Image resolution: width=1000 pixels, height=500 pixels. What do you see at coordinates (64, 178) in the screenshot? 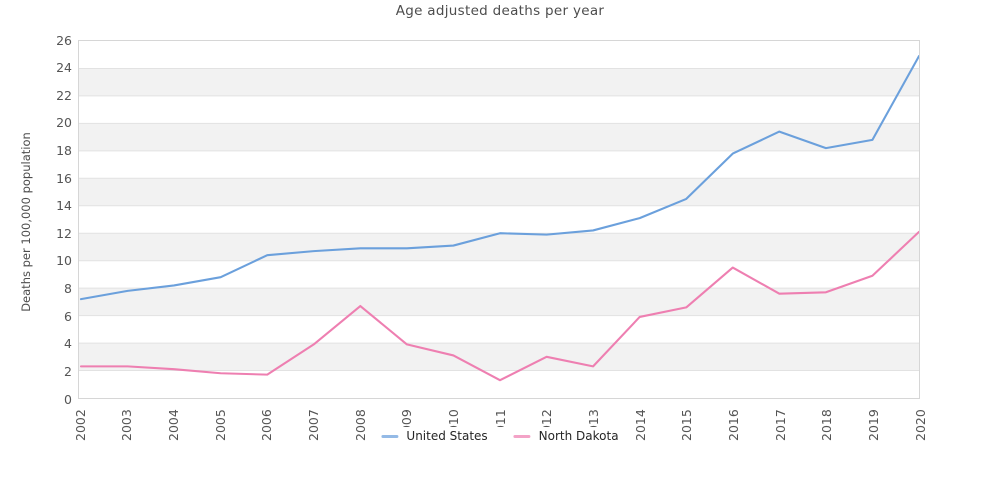
I see `y-tick-label: 16` at bounding box center [64, 178].